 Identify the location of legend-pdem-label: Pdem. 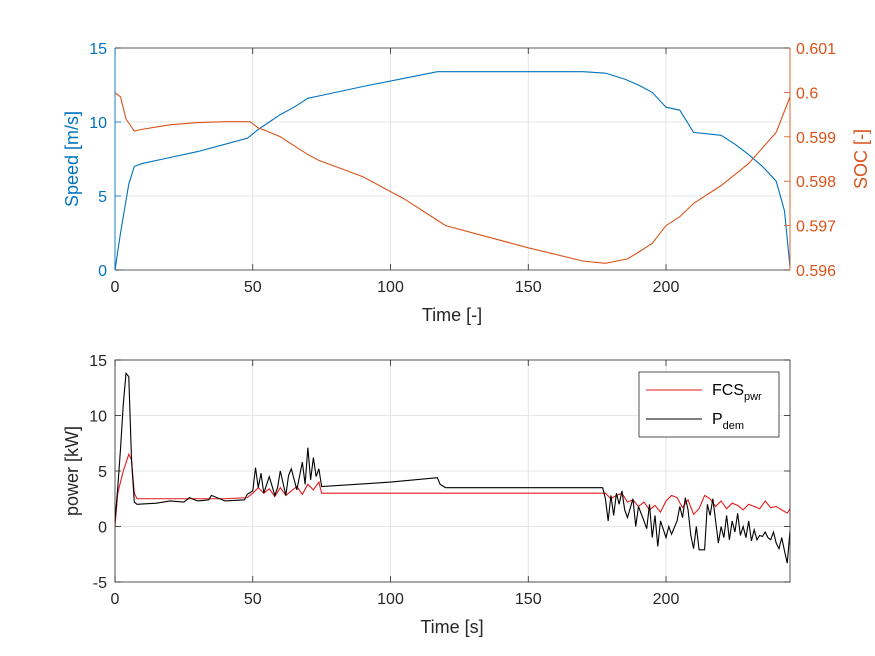
(728, 421).